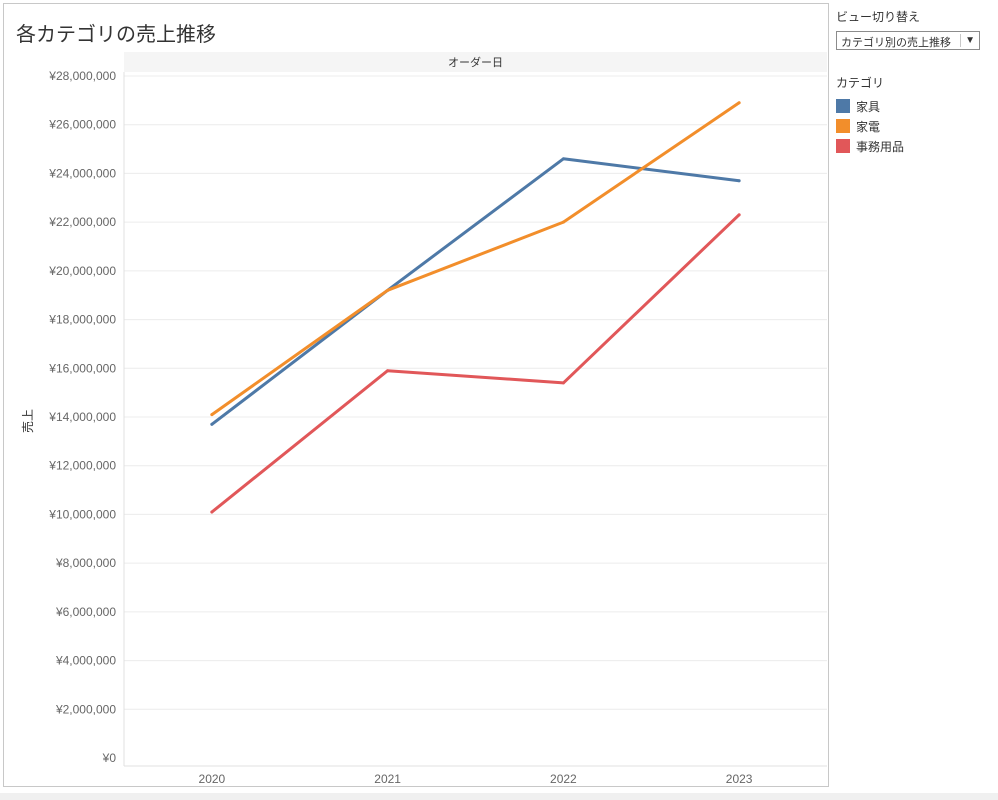  What do you see at coordinates (212, 779) in the screenshot?
I see `x-tick-label: 2020` at bounding box center [212, 779].